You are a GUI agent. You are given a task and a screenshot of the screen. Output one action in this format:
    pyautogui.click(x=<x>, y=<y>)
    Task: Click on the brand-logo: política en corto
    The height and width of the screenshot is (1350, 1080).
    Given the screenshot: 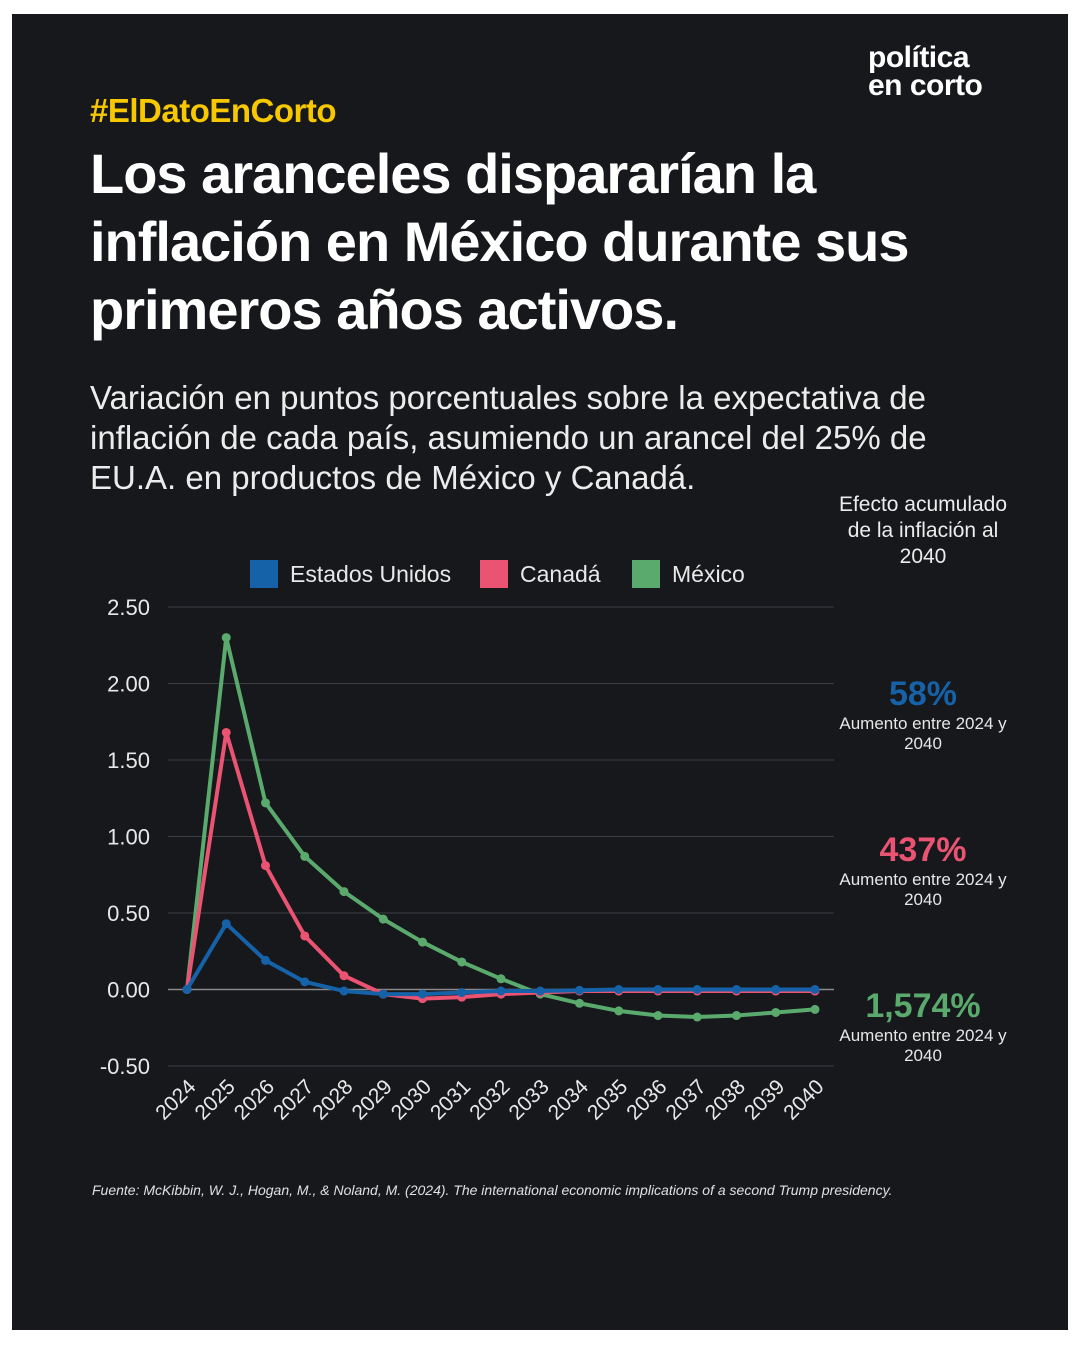 What is the action you would take?
    pyautogui.click(x=963, y=71)
    